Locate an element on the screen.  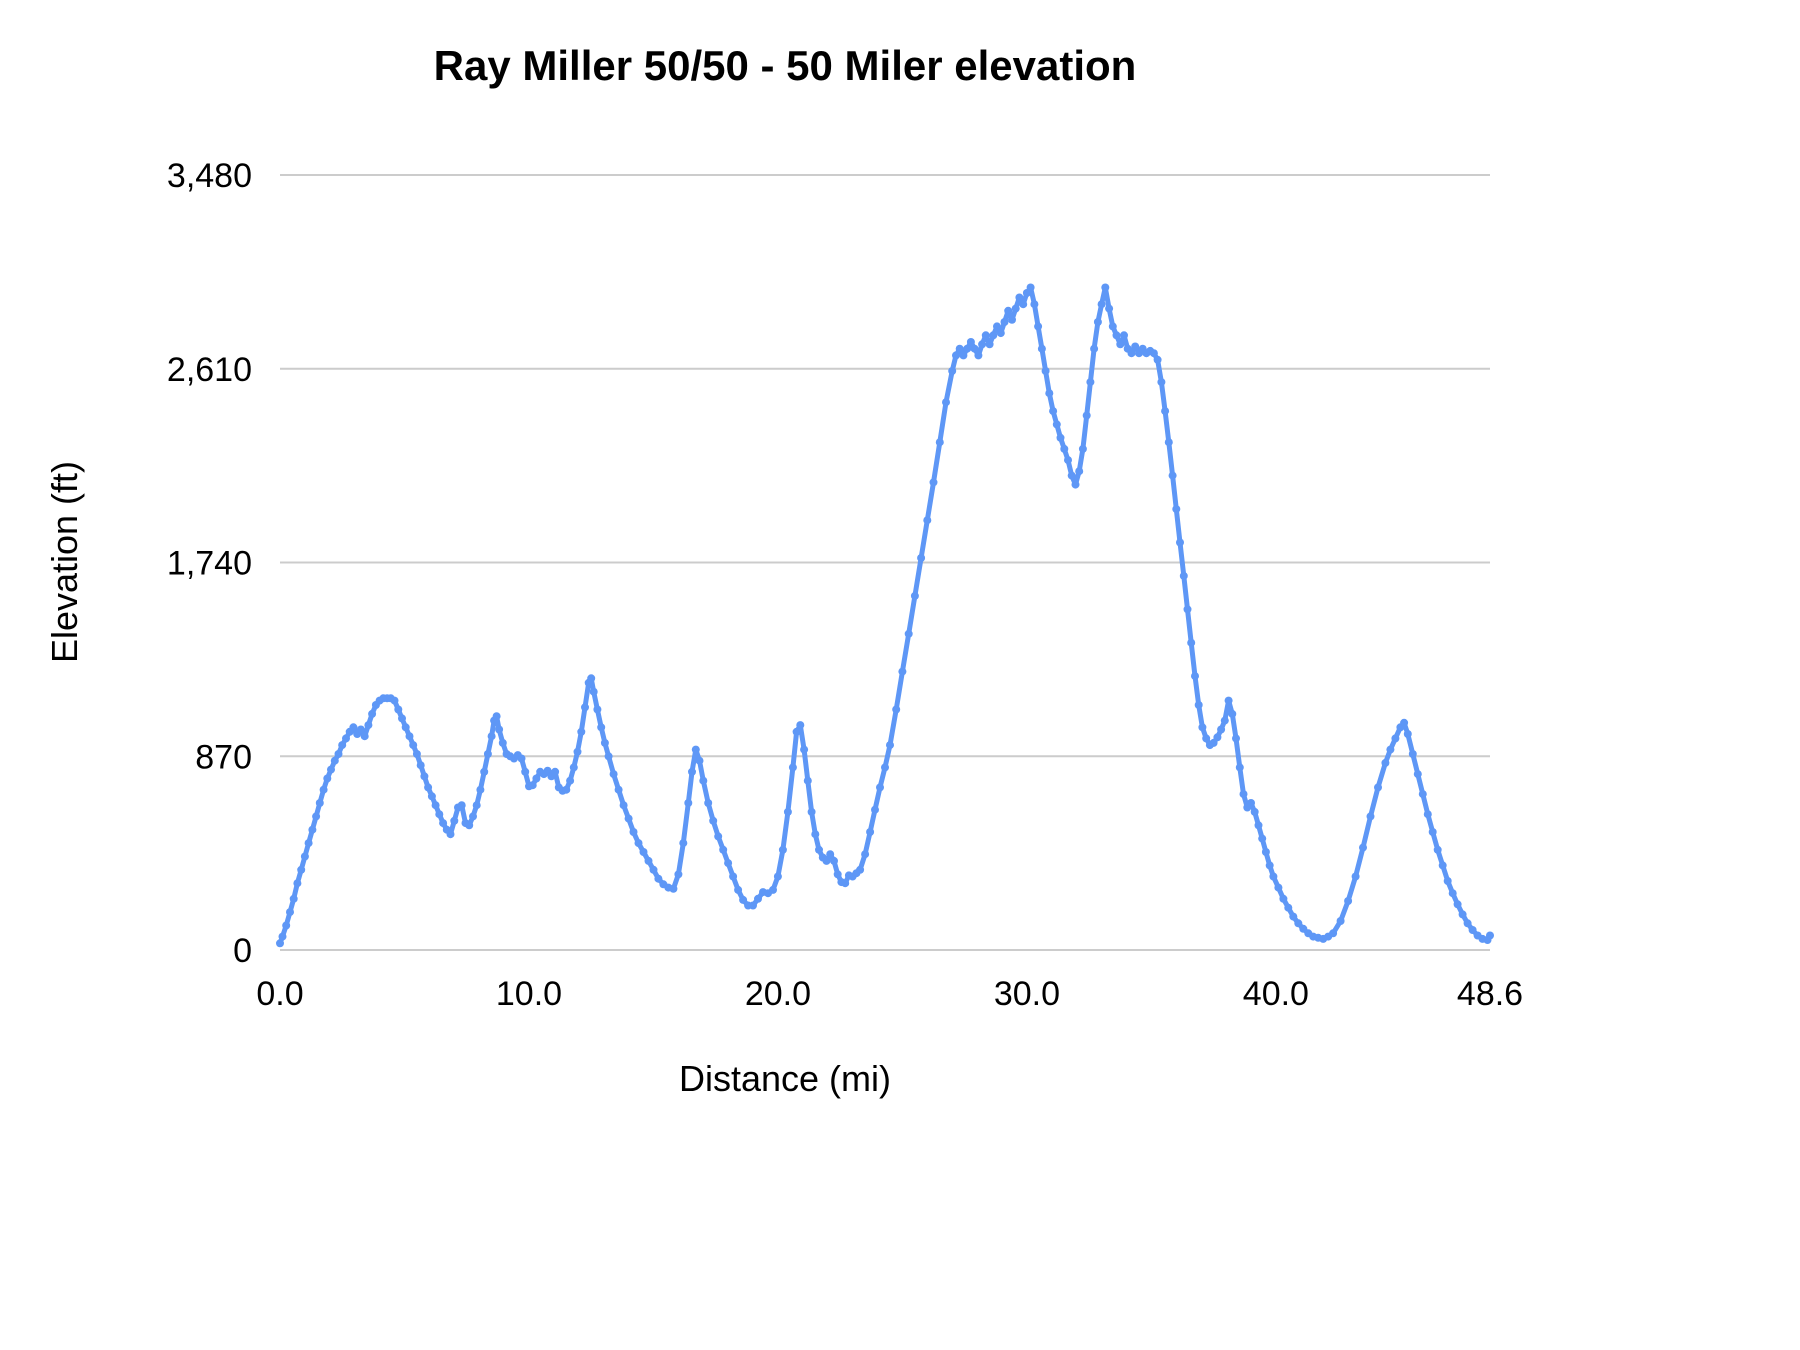
x-tick-label: 0.0 is located at coordinates (279, 994).